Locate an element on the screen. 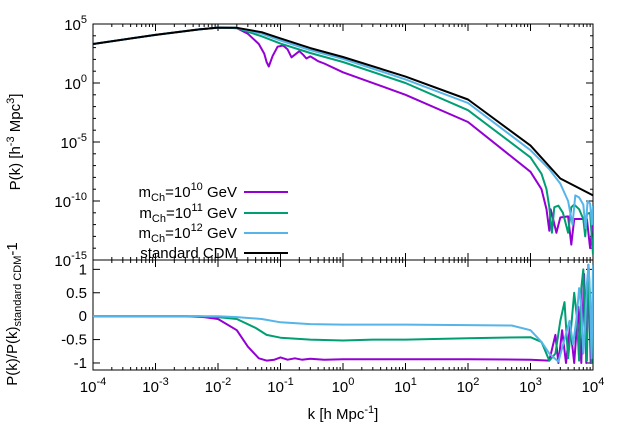 The image size is (623, 436). top-y-tick-label-3-base: 10 is located at coordinates (72, 84).